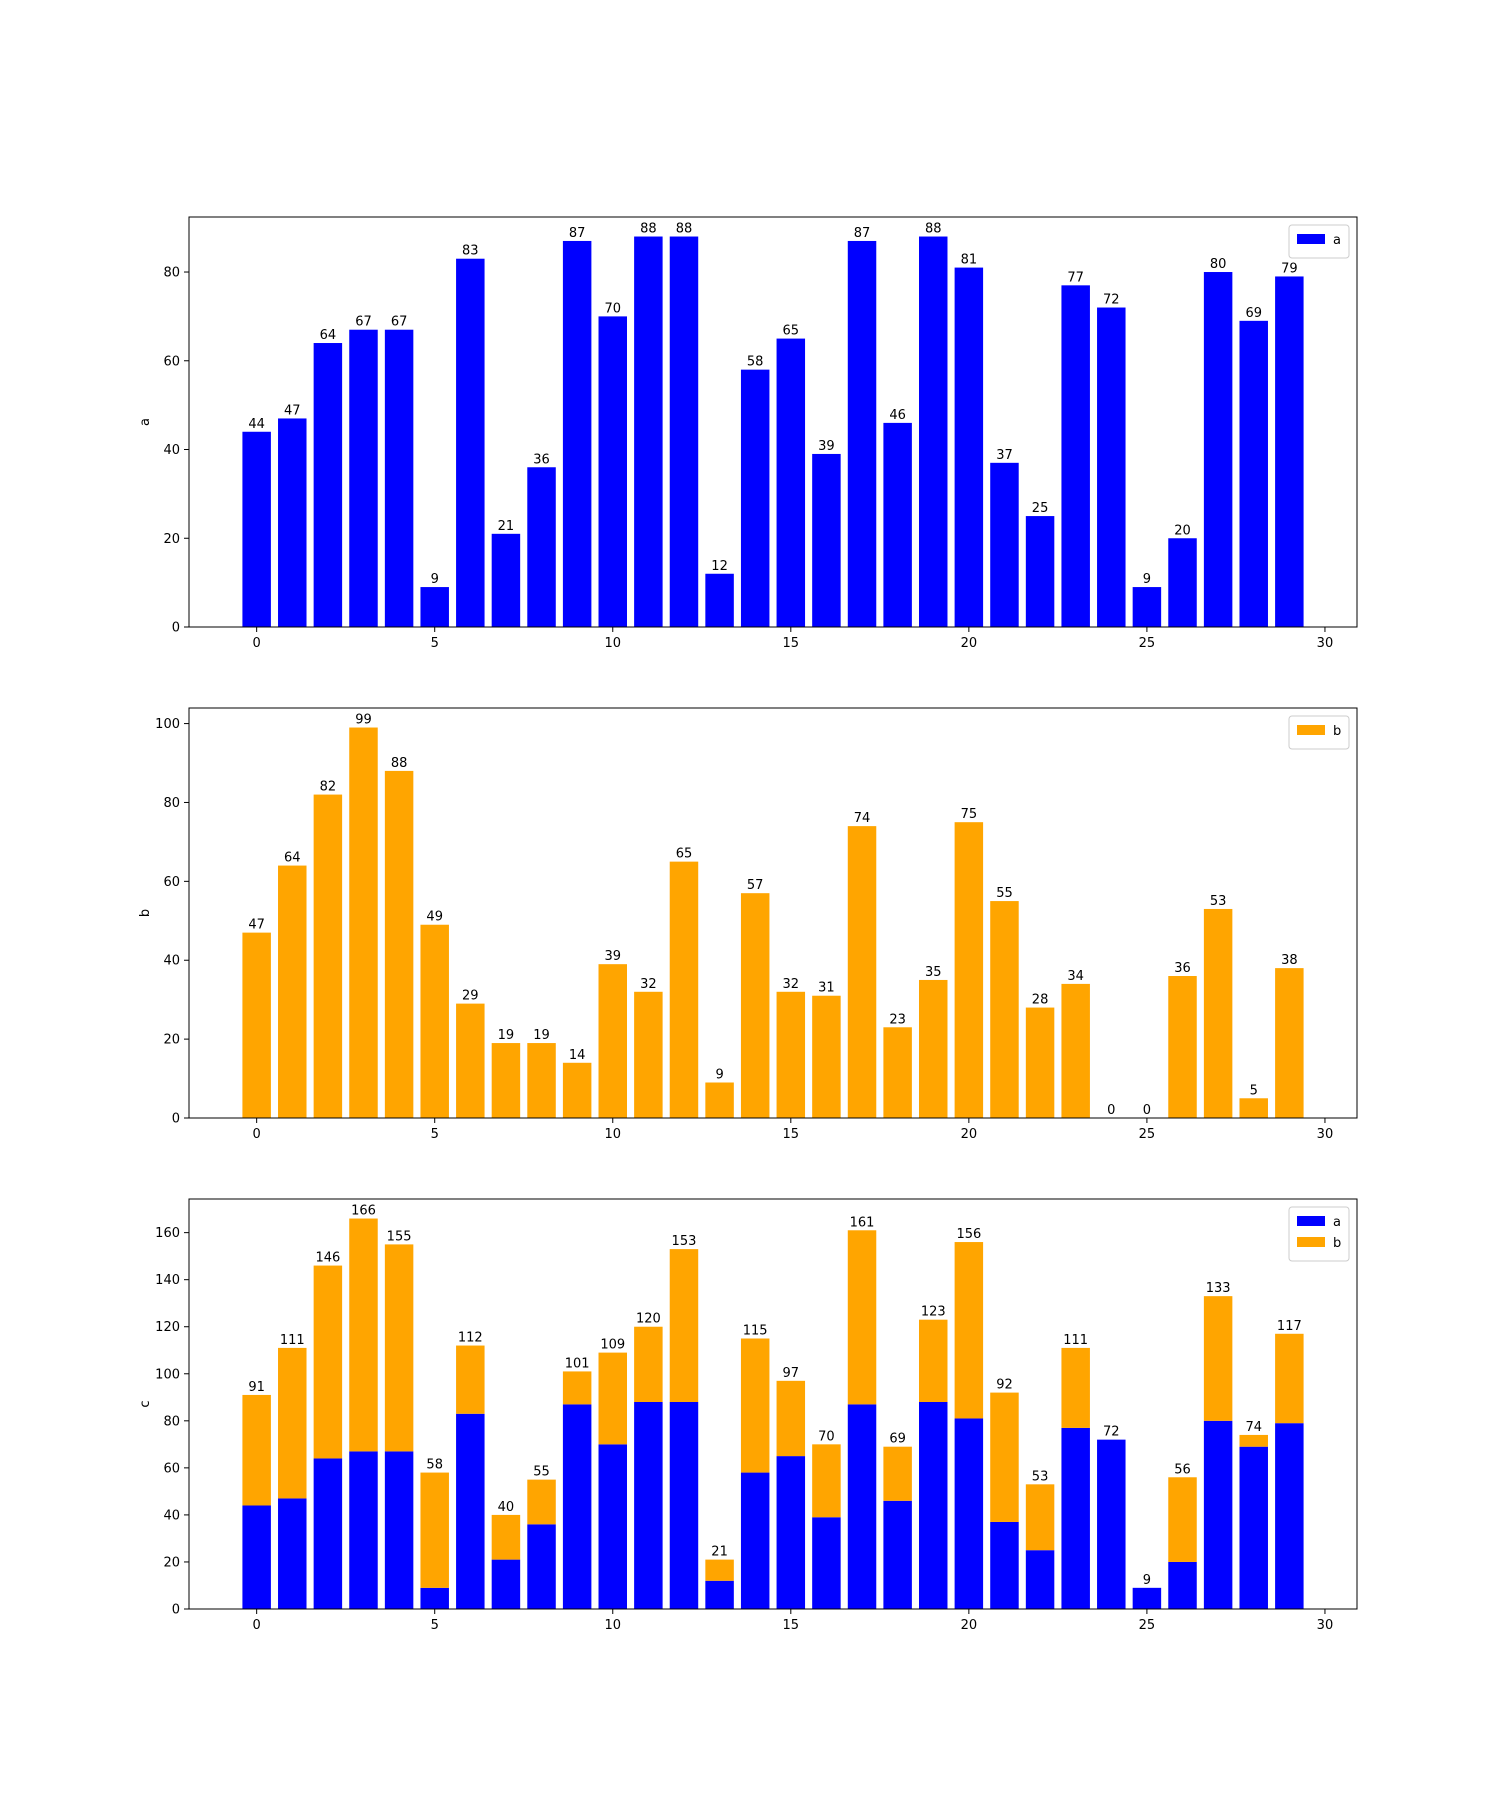 The height and width of the screenshot is (1800, 1500). What do you see at coordinates (328, 335) in the screenshot?
I see `bar-value-label: 64` at bounding box center [328, 335].